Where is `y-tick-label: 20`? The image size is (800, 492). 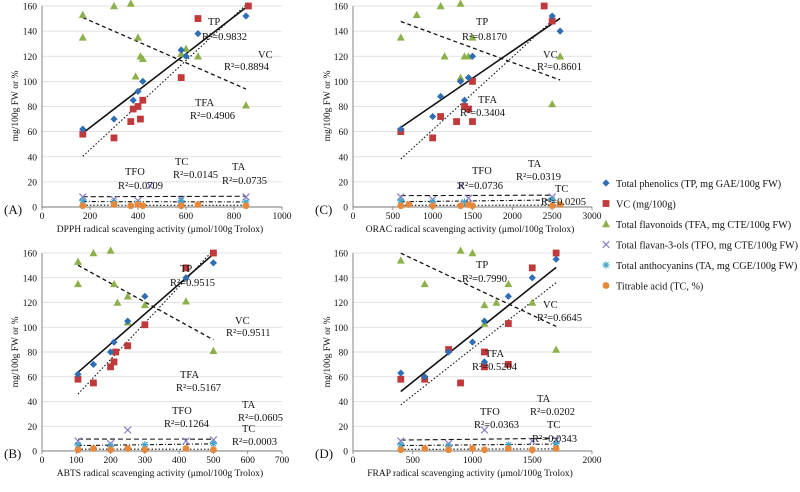 y-tick-label: 20 is located at coordinates (344, 428).